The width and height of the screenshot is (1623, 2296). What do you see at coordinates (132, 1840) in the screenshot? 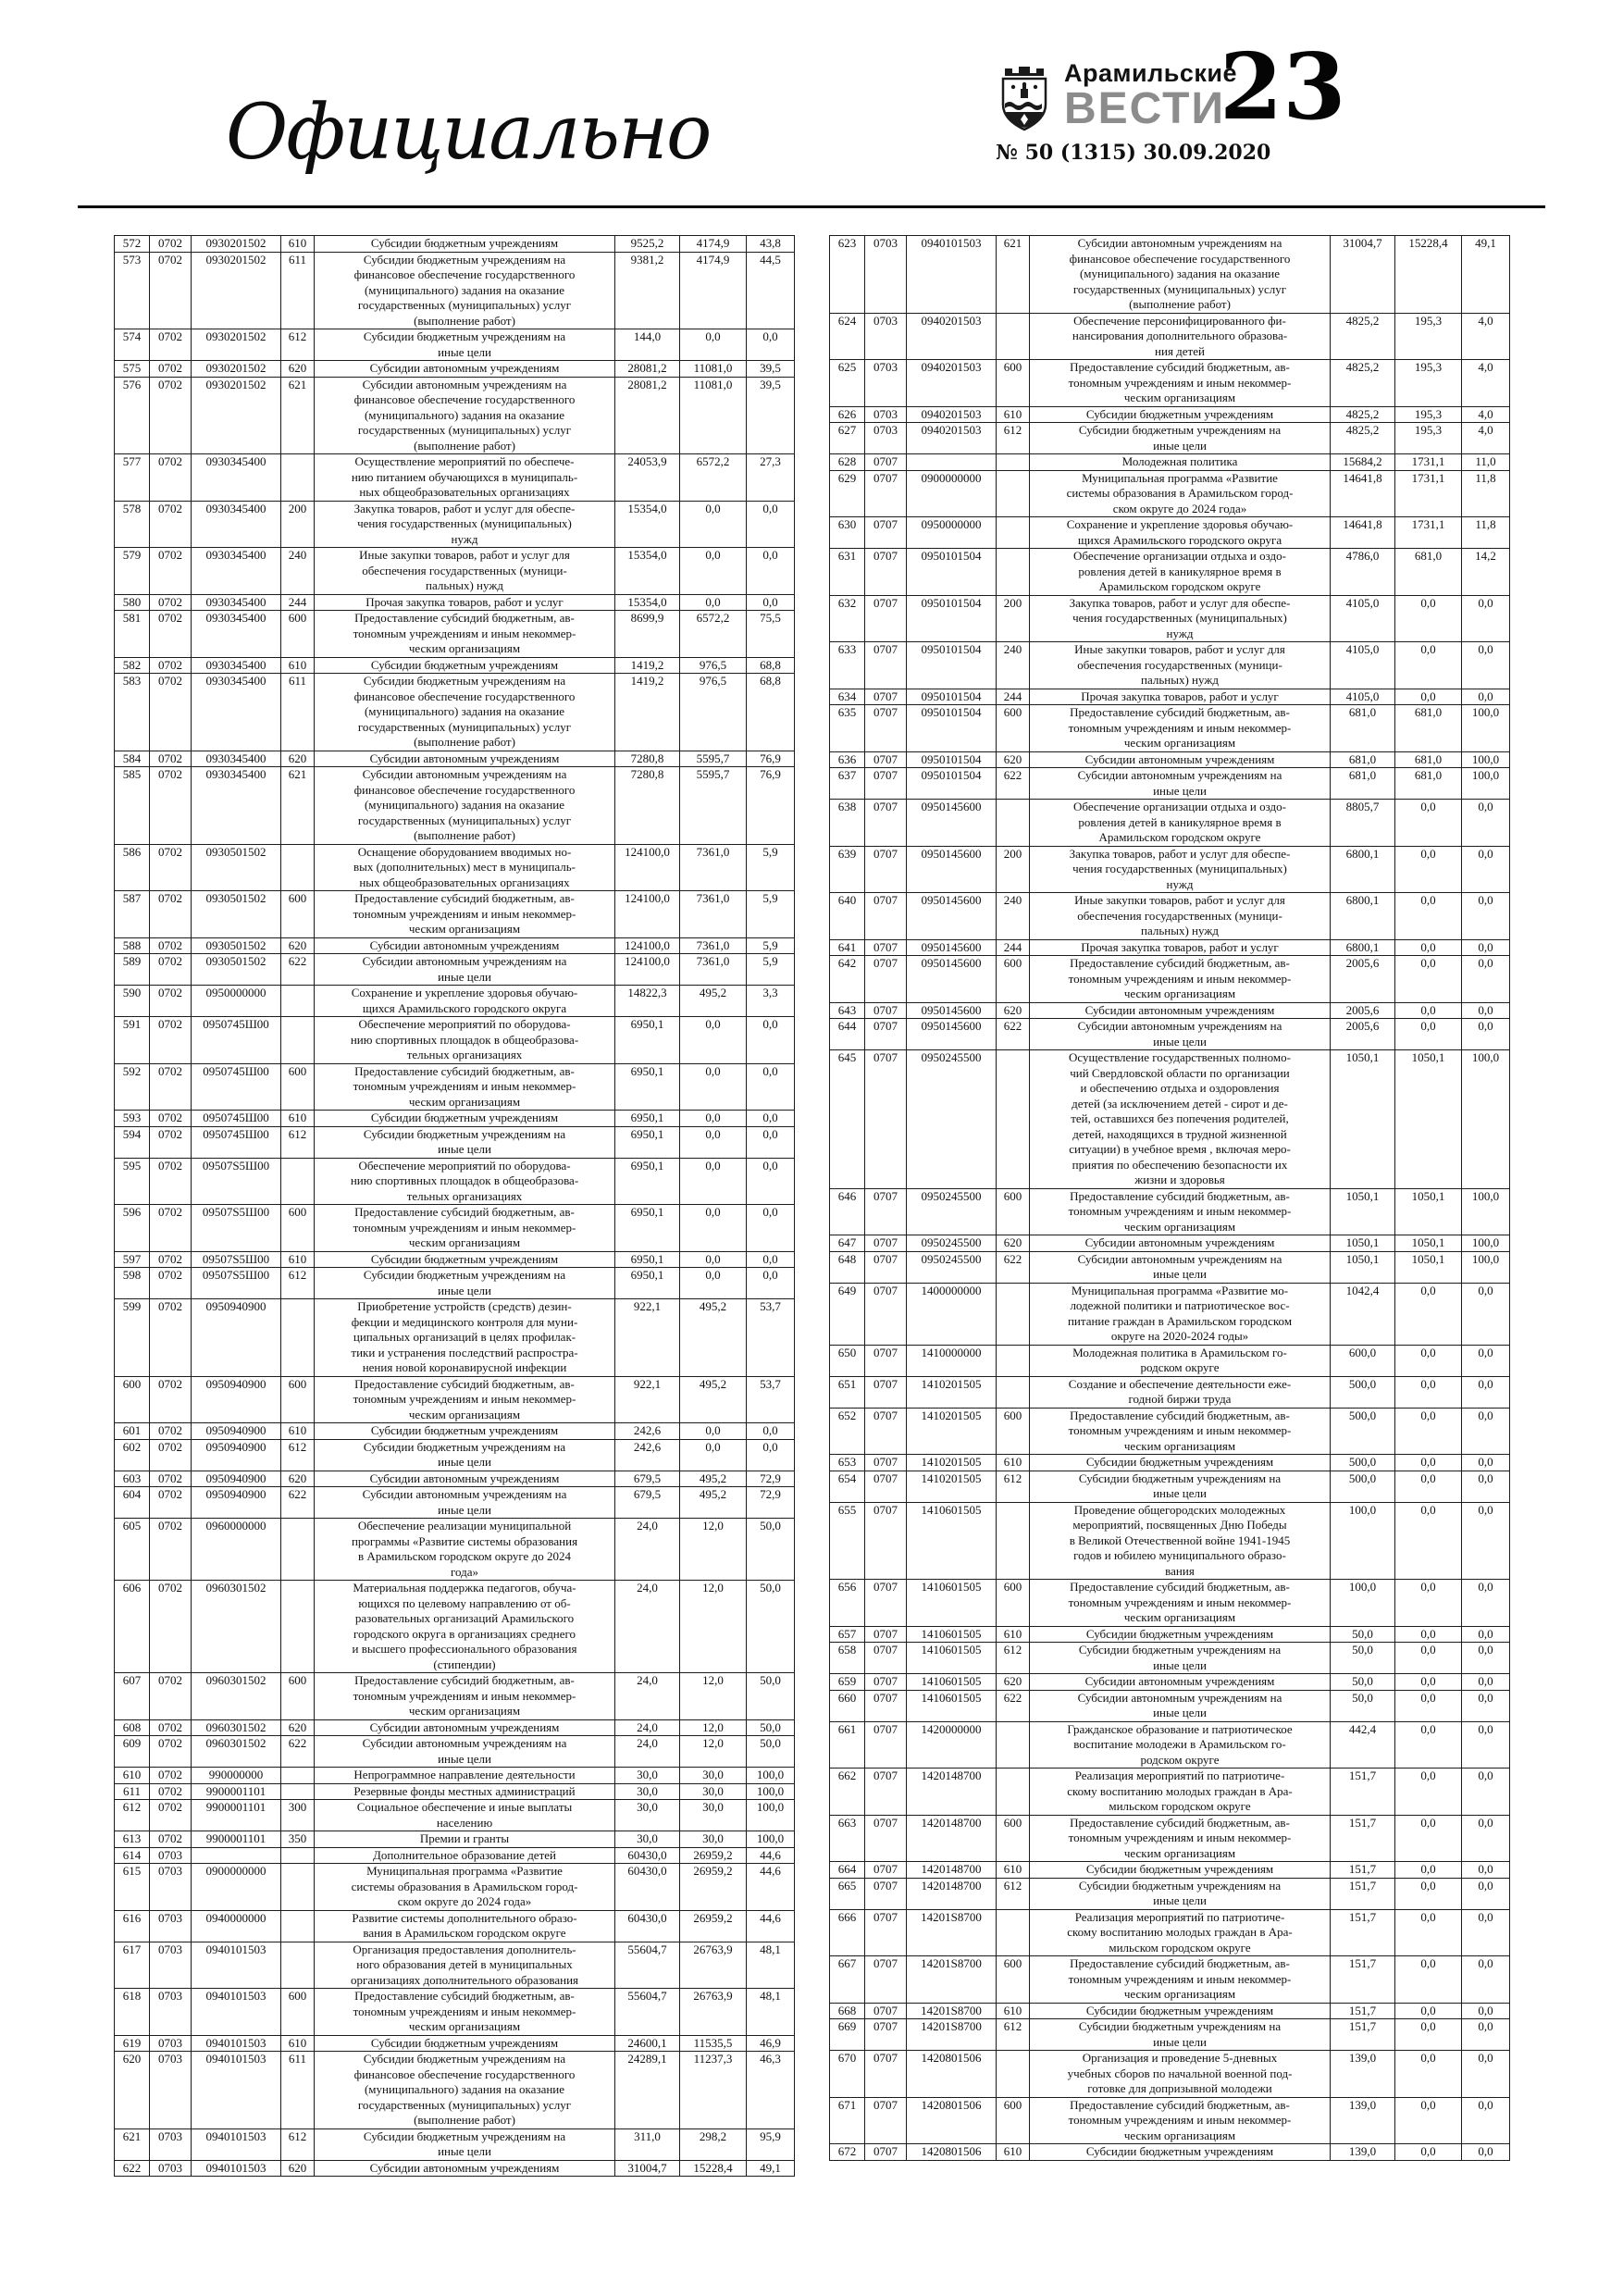
I see `row-number: 613` at bounding box center [132, 1840].